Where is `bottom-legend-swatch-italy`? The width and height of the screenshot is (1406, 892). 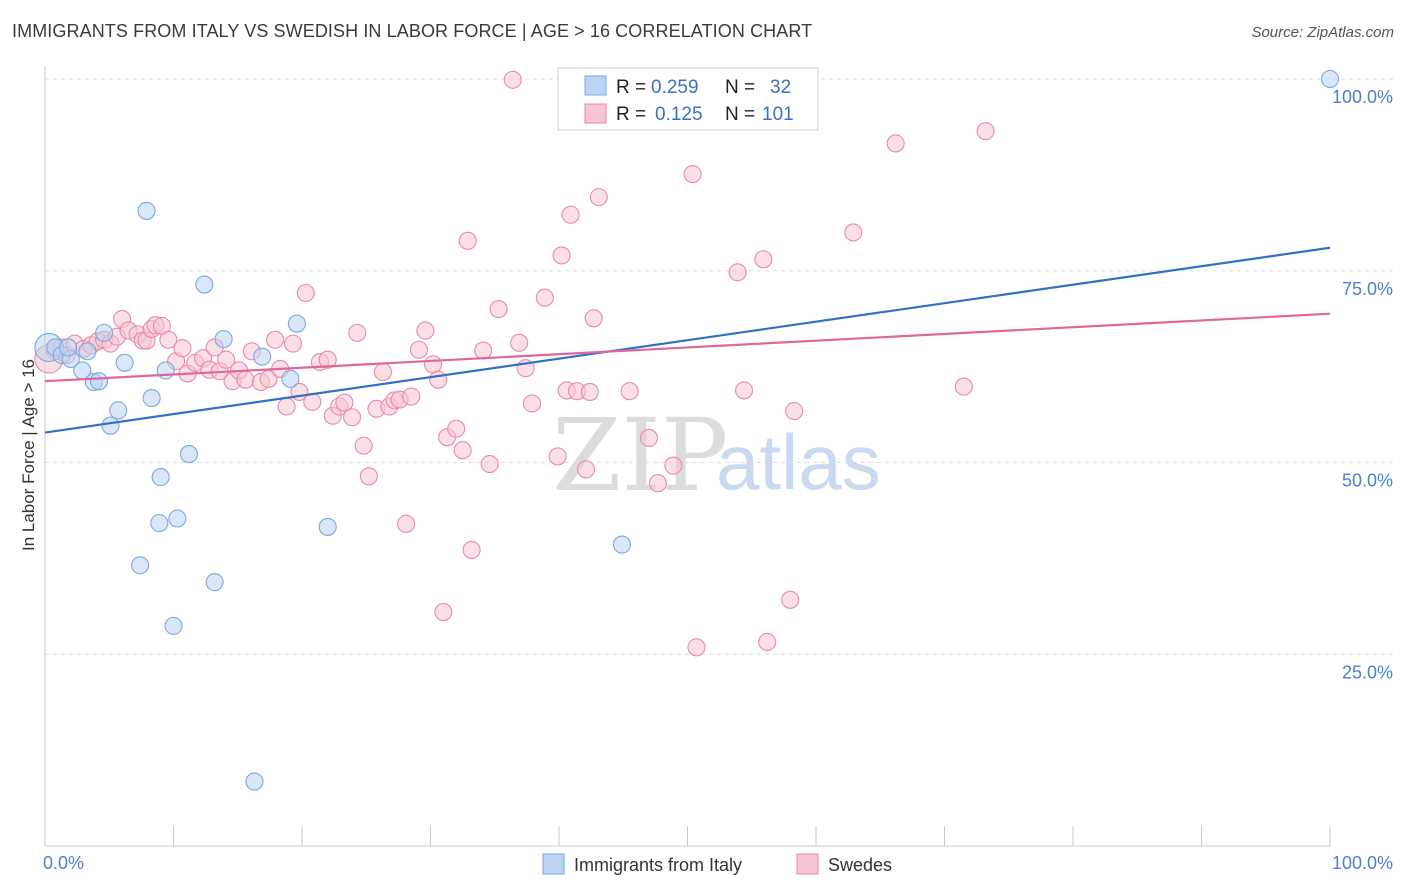 bottom-legend-swatch-italy is located at coordinates (553, 864).